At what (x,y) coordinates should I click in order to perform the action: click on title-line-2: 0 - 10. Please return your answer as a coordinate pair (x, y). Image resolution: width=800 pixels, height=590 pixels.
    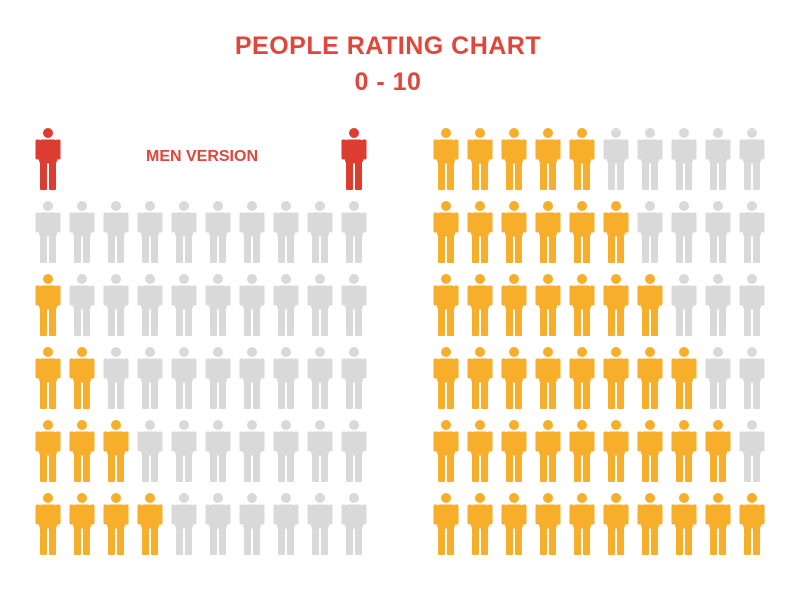
    Looking at the image, I should click on (388, 82).